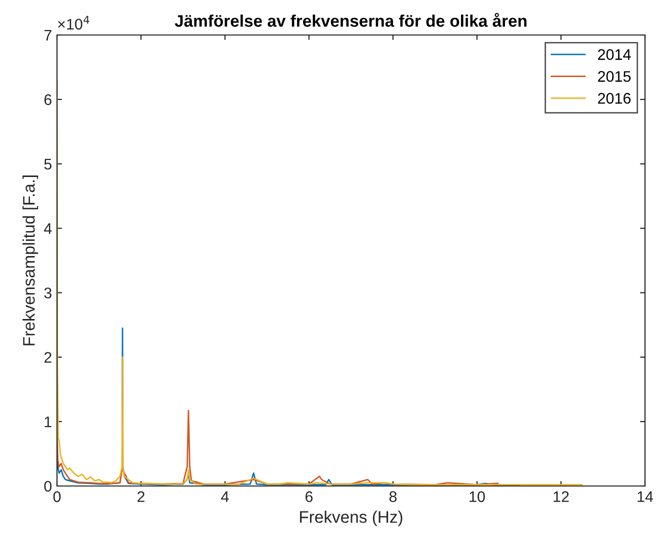 The height and width of the screenshot is (539, 662). I want to click on x-tick-label: 0, so click(57, 496).